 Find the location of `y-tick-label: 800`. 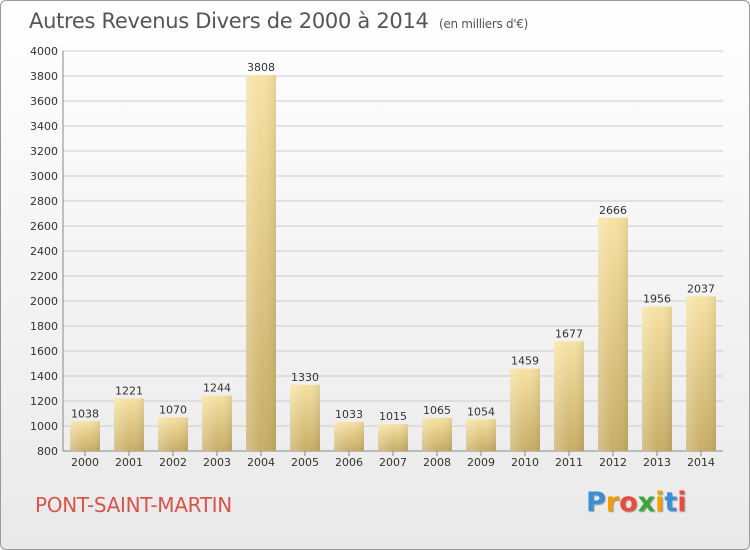

y-tick-label: 800 is located at coordinates (47, 451).